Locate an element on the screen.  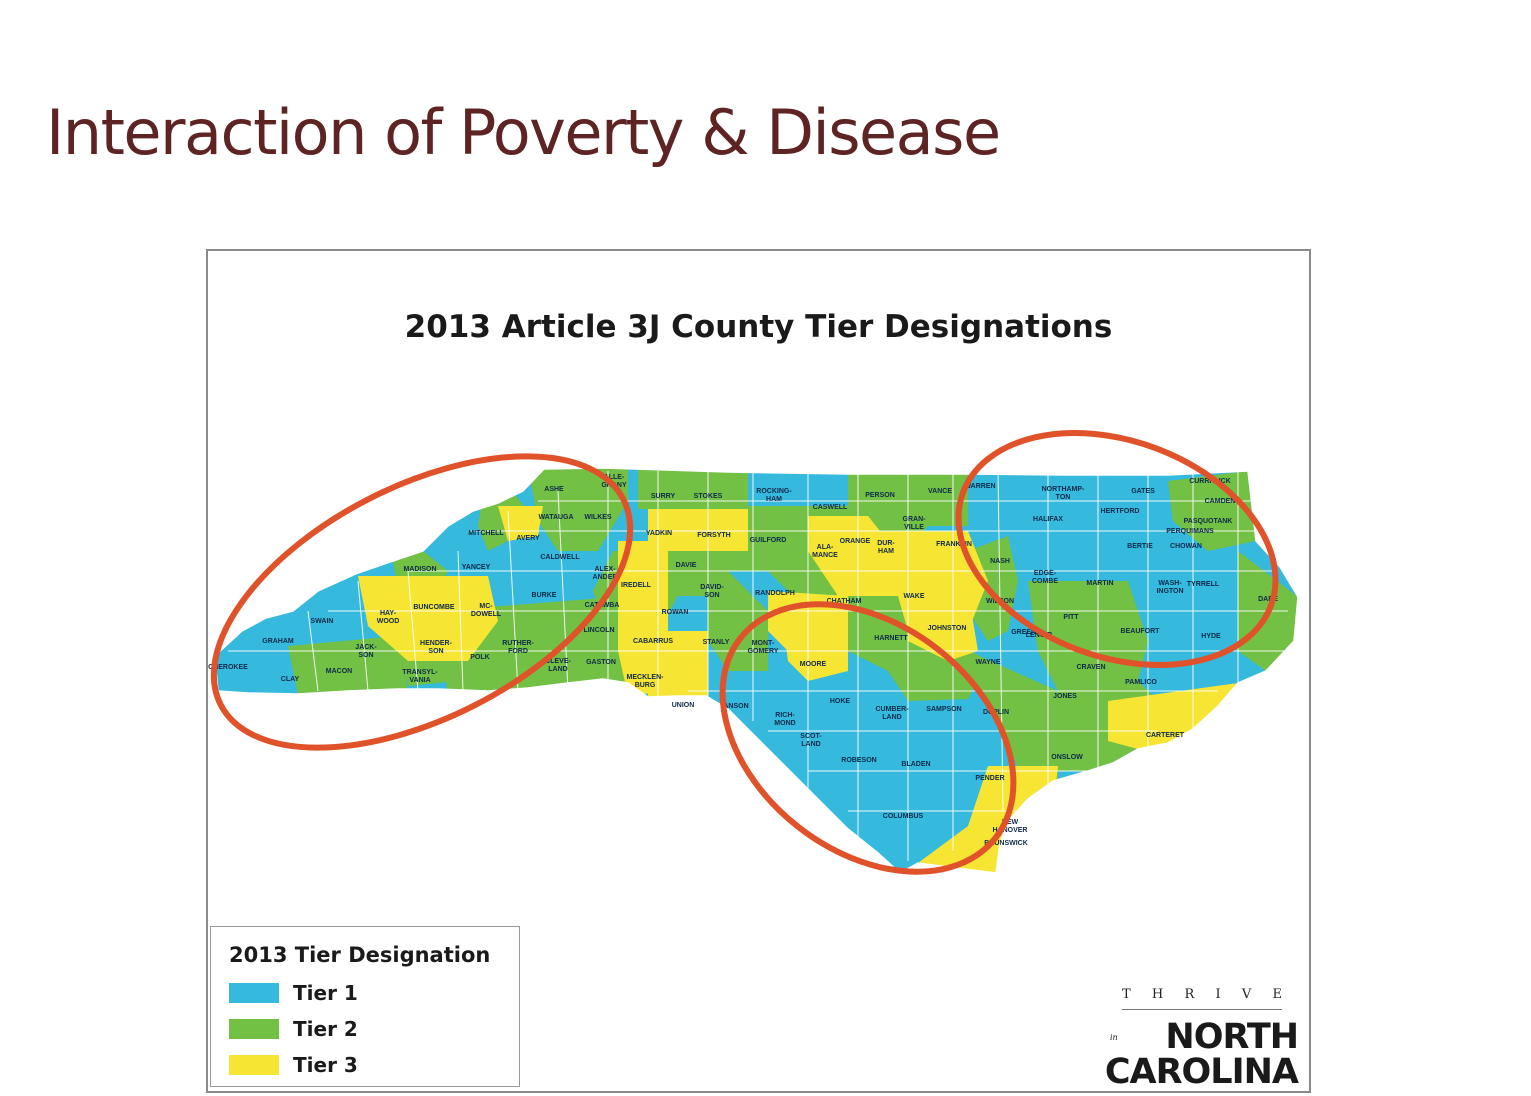
county-label: TYRRELL is located at coordinates (1203, 584).